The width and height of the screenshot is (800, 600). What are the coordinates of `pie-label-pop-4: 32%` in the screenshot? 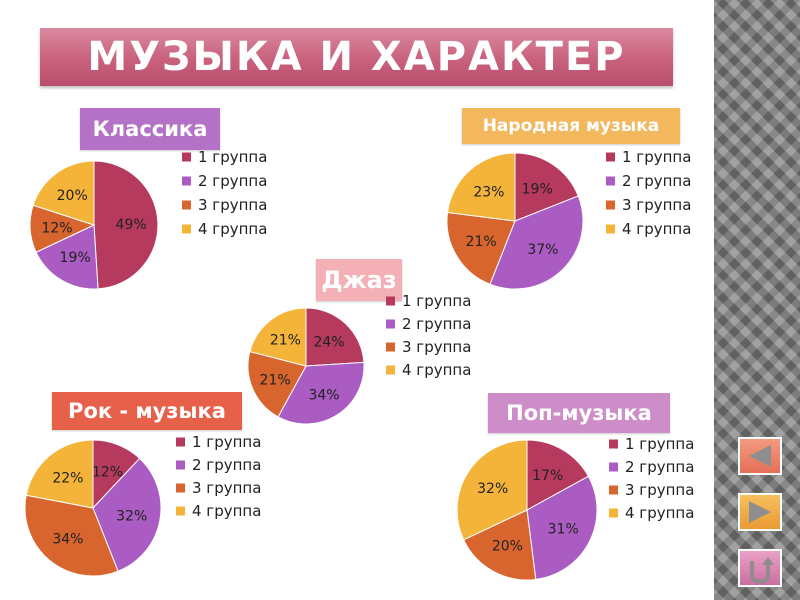 It's located at (492, 489).